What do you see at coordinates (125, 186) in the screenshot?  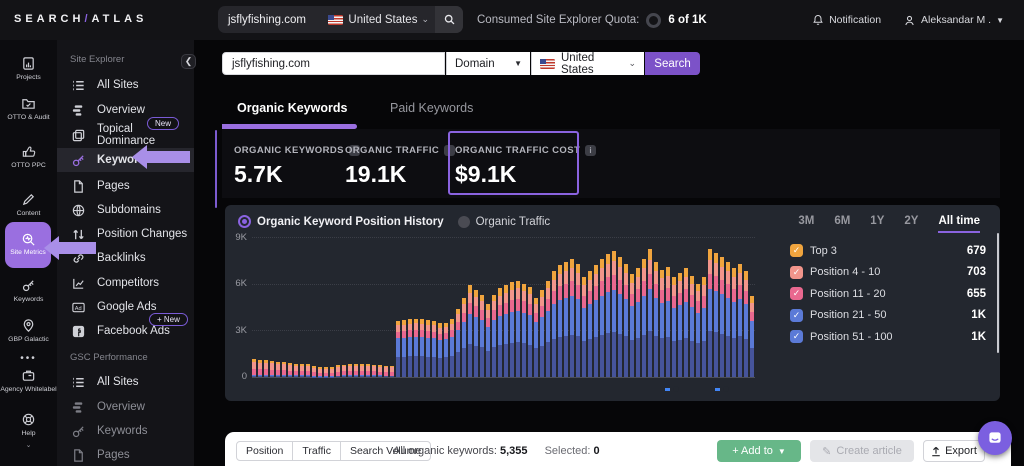 I see `sidebar-item-pages: Pages` at bounding box center [125, 186].